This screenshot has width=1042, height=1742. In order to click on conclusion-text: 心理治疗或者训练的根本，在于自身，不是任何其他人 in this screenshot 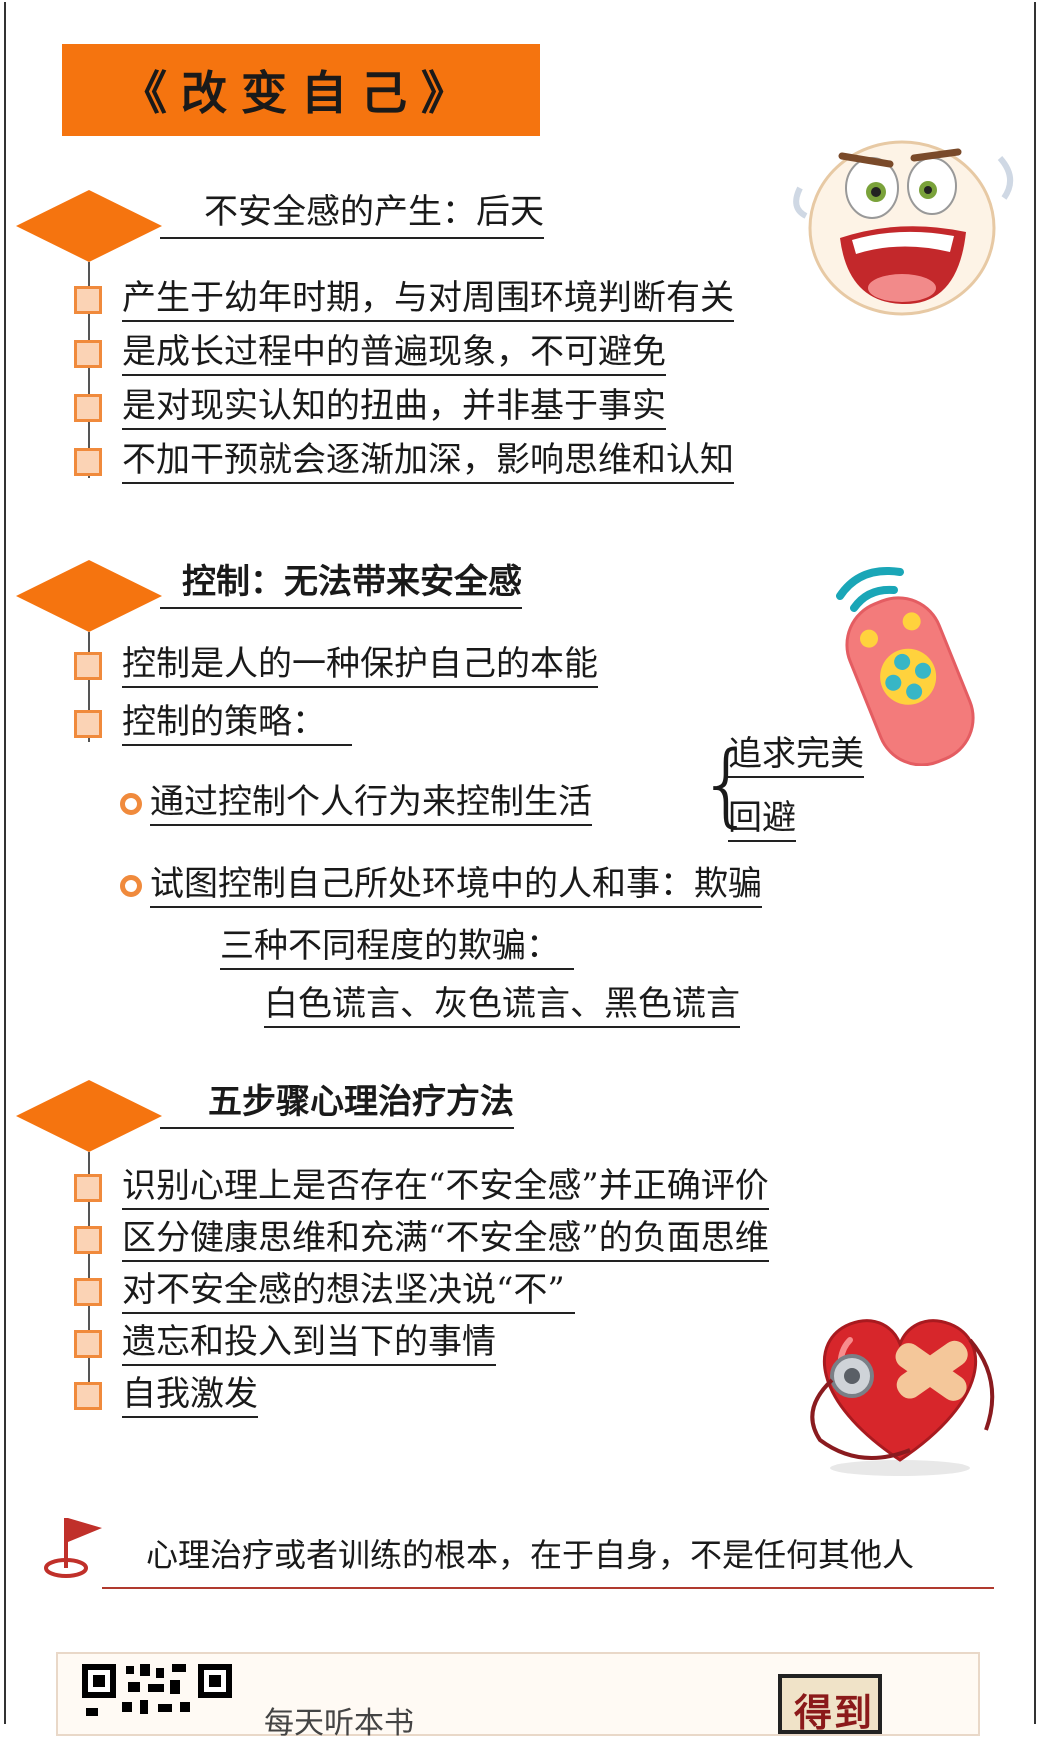, I will do `click(530, 1555)`.